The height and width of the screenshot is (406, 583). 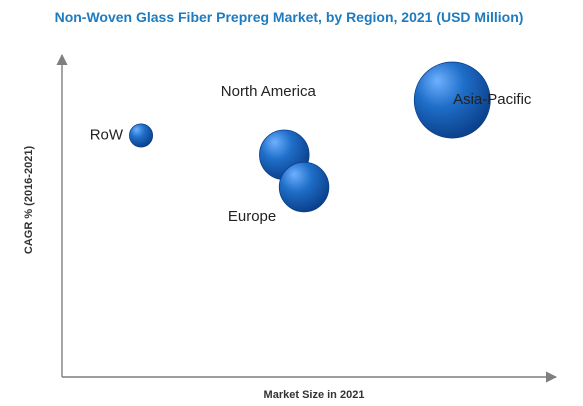 I want to click on x-axis-label: Market Size in 2021, so click(x=314, y=395).